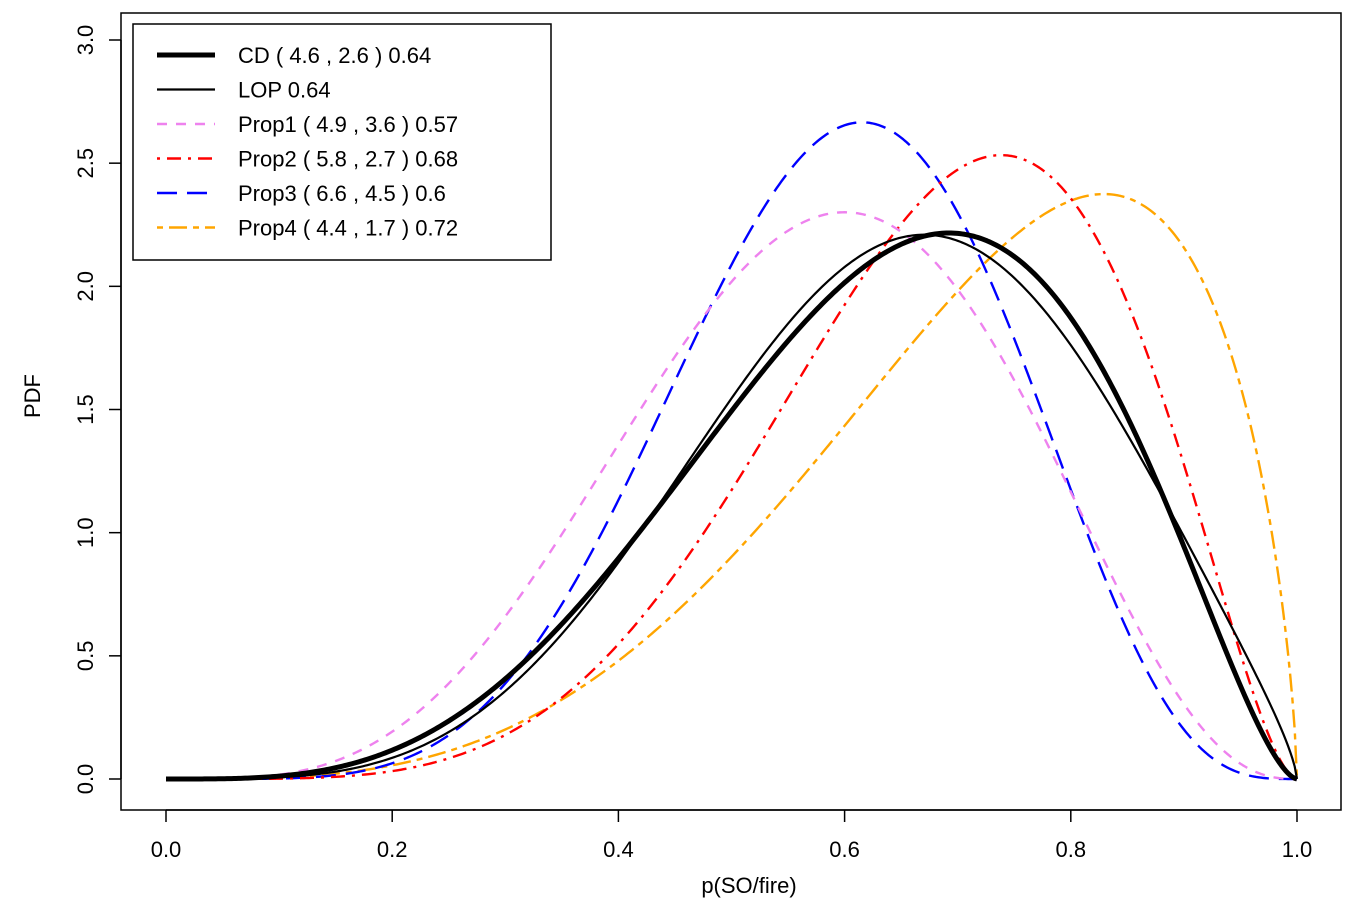  I want to click on y-axis-label: PDF, so click(32, 396).